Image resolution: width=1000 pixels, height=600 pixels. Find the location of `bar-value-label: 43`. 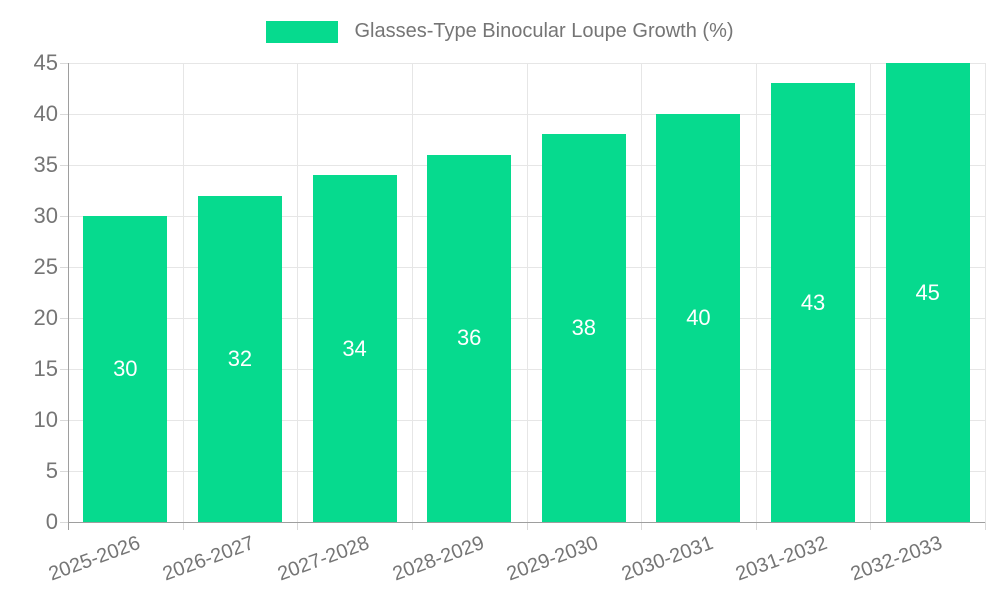

bar-value-label: 43 is located at coordinates (813, 302).